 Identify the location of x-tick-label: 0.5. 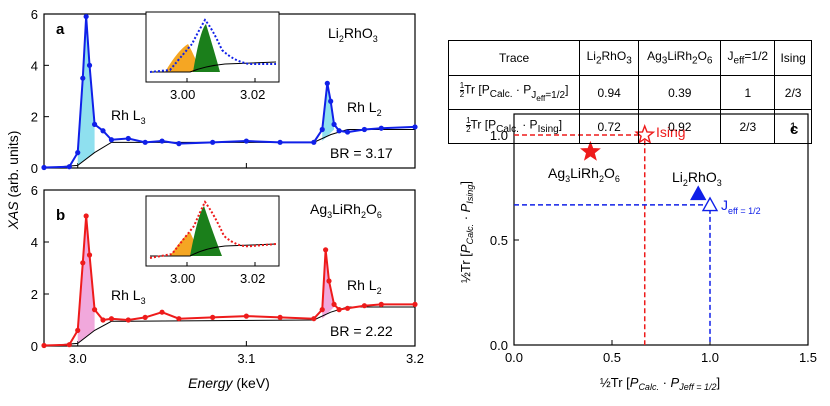
(612, 357).